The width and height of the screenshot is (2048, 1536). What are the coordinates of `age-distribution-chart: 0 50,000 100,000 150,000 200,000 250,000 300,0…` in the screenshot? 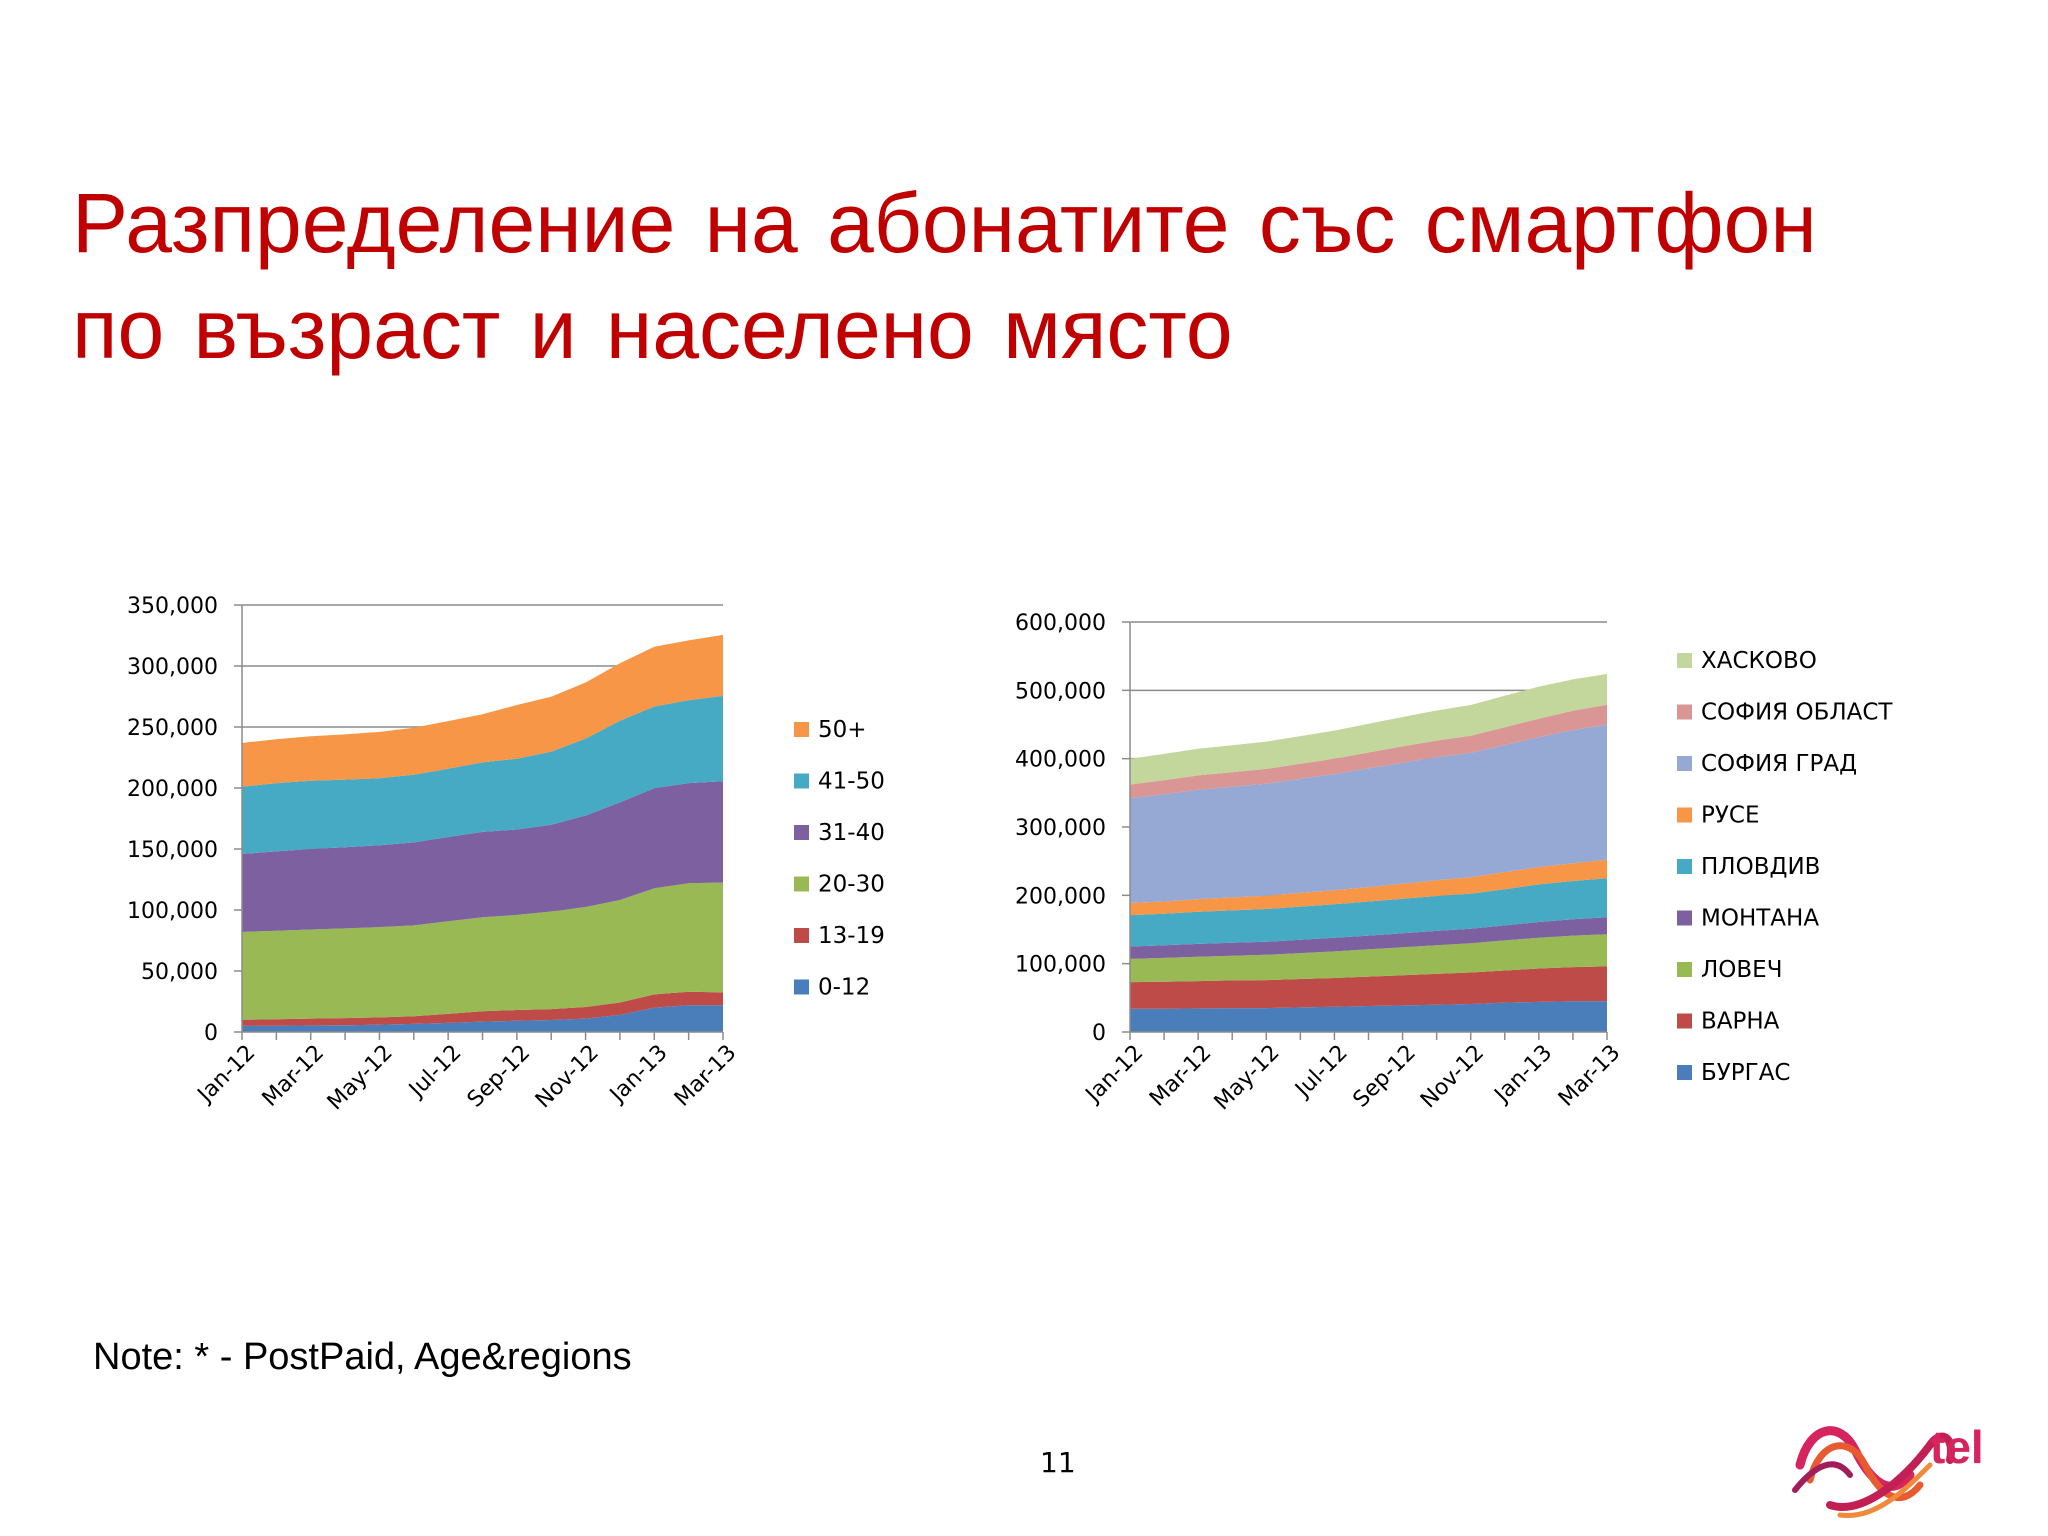 It's located at (506, 854).